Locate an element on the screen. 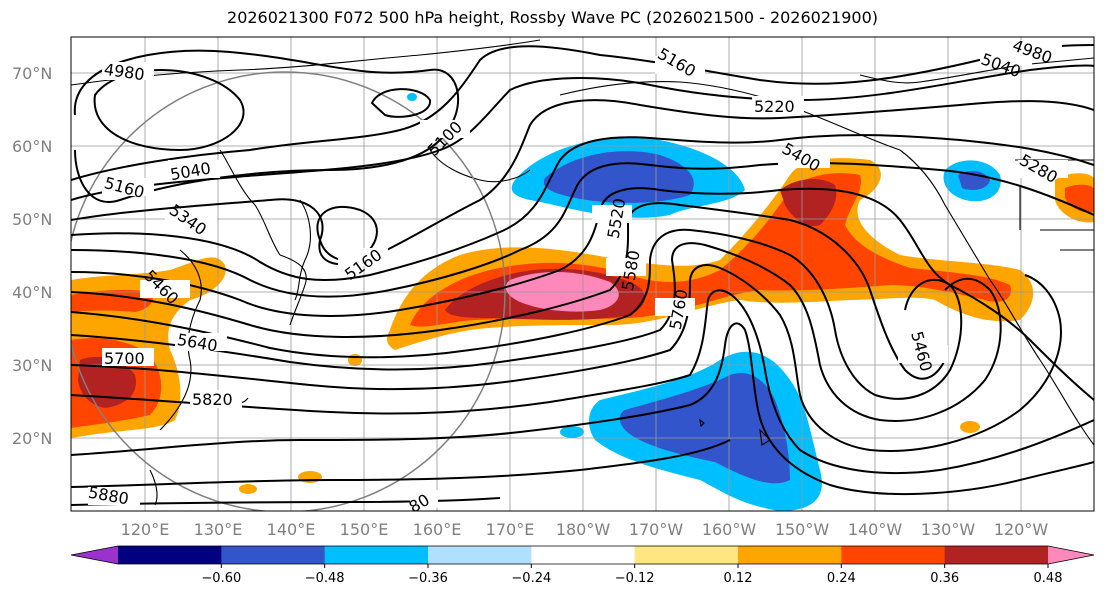  lat-label: 70°N is located at coordinates (32, 73).